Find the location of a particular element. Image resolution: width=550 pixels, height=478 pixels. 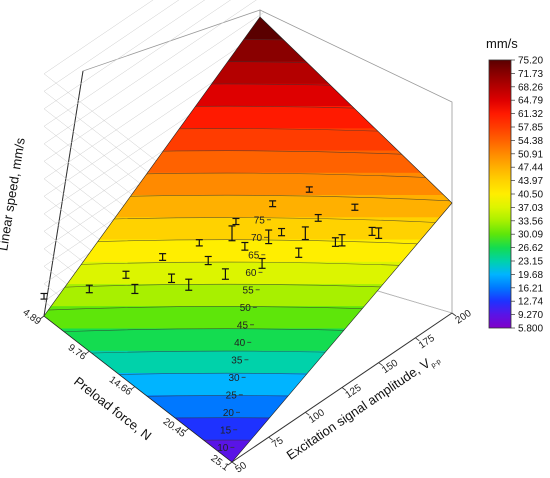

z-axis-ticks: 10 15 20 25 30 35 40 45 50 55 60 65 70 75 is located at coordinates (244, 334).